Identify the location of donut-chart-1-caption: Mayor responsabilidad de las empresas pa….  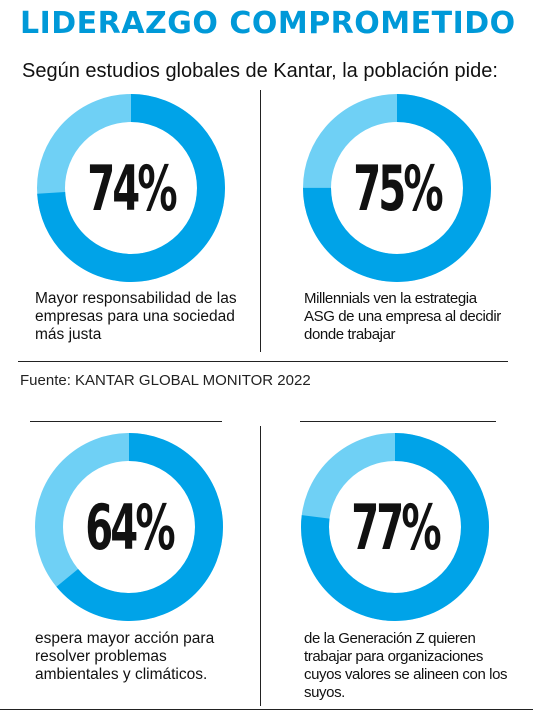
(136, 316).